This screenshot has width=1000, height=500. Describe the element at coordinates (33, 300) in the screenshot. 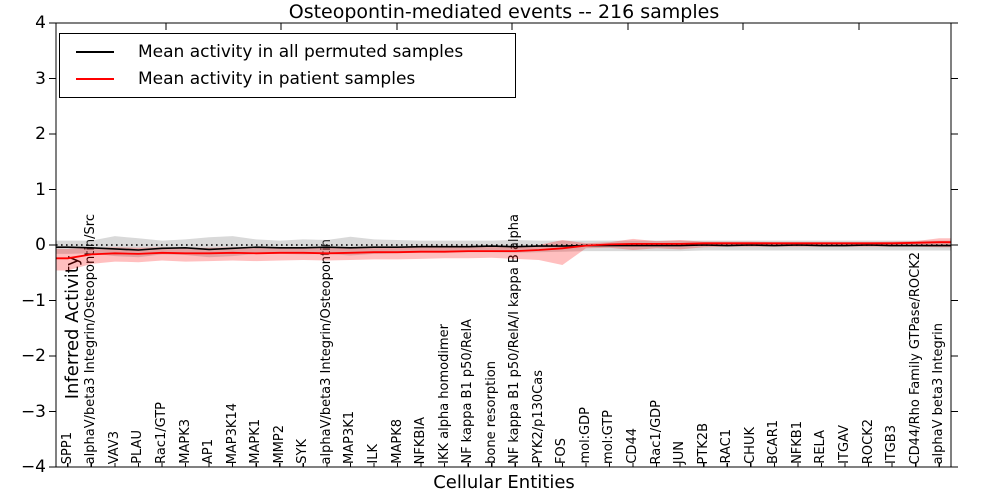

I see `y-tick-label: −1` at that location.